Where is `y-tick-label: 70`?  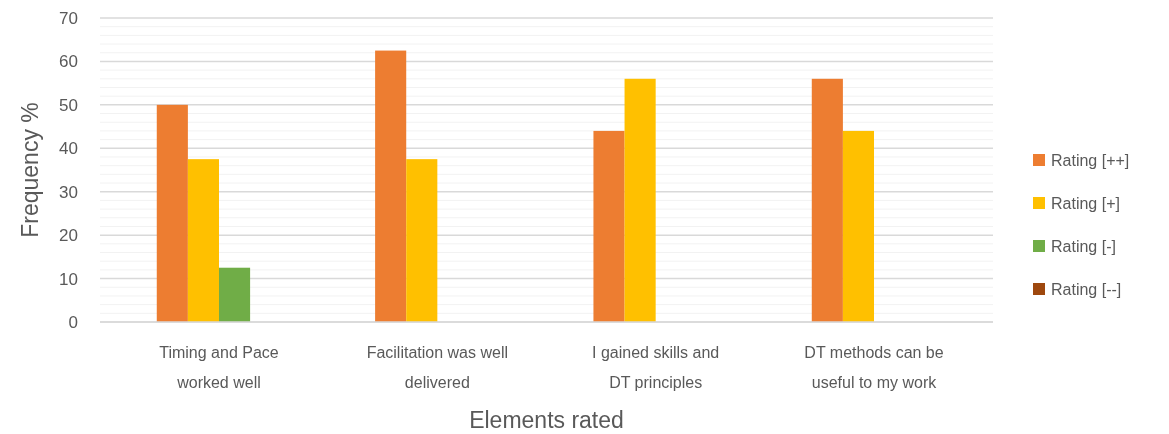
y-tick-label: 70 is located at coordinates (68, 18).